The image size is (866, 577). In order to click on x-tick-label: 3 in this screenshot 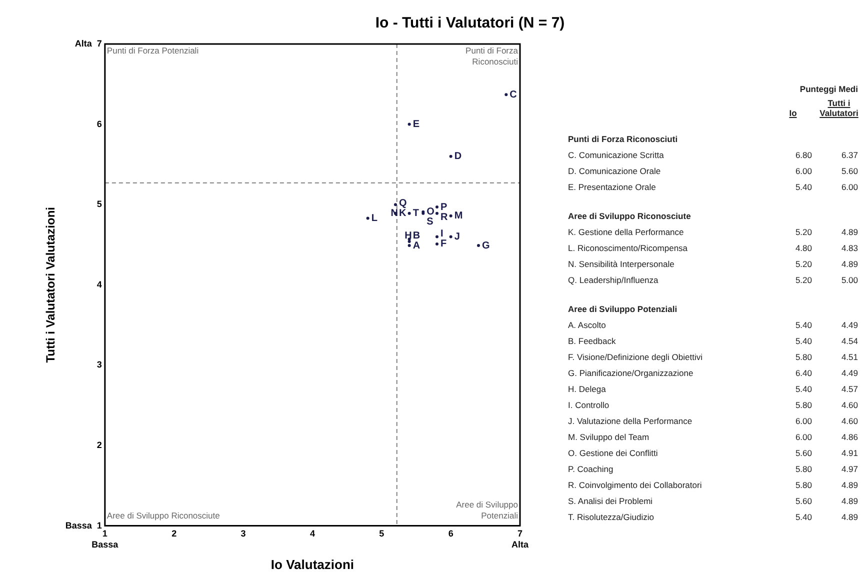, I will do `click(243, 533)`.